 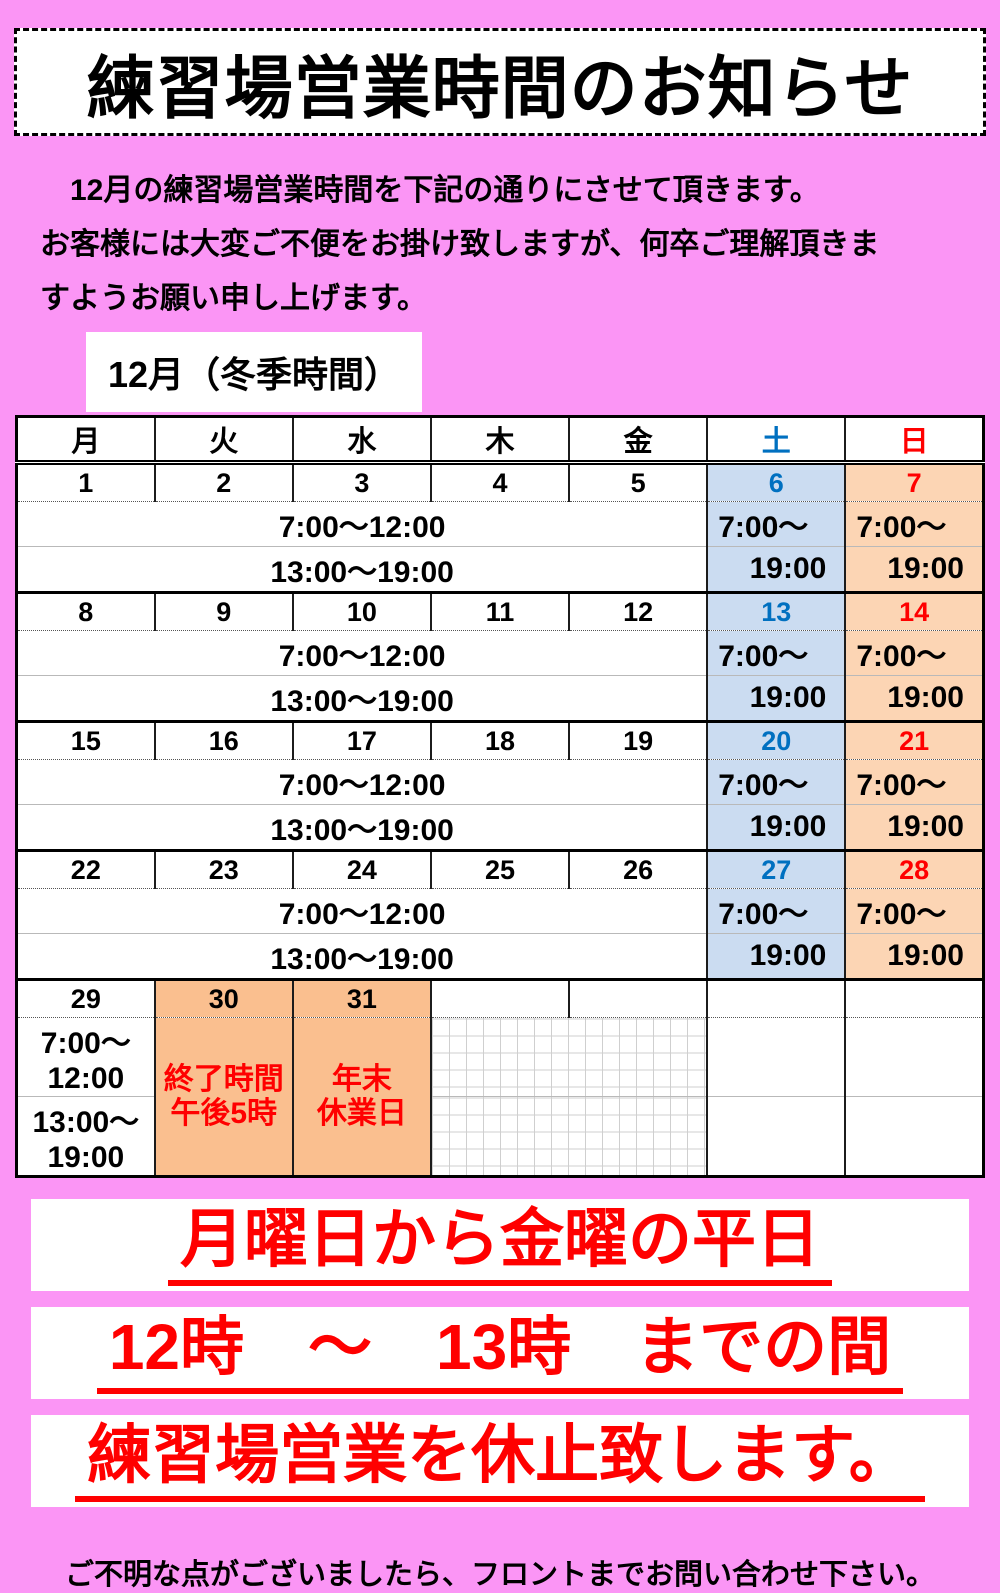 I want to click on weekday-header-sun: 日, so click(x=914, y=440).